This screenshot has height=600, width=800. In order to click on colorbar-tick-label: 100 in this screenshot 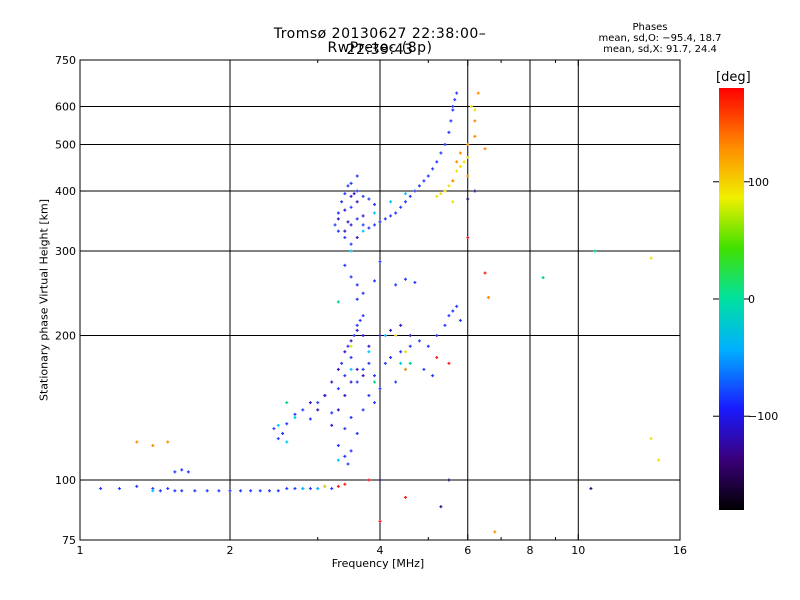, I will do `click(758, 182)`.